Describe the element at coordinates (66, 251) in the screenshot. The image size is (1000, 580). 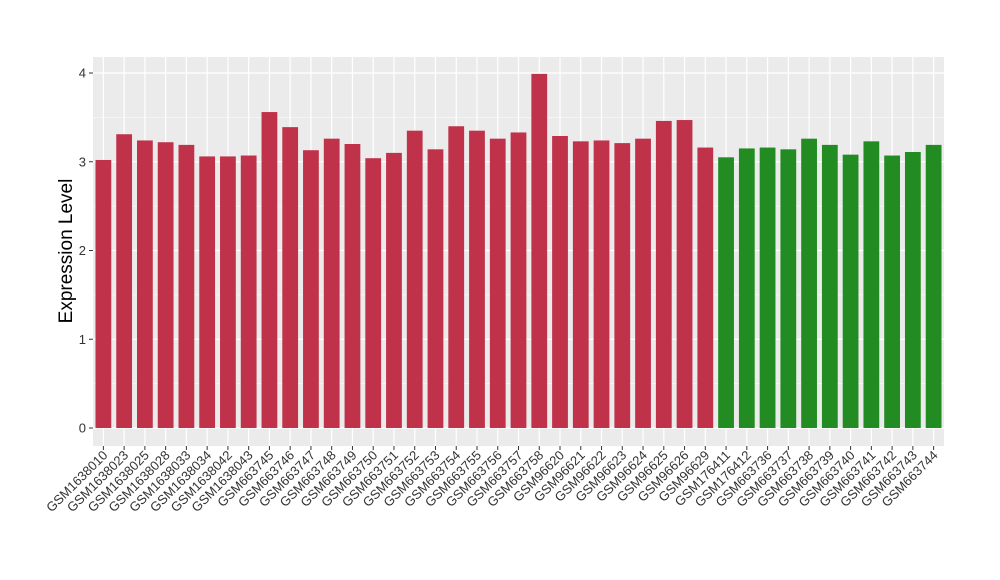
I see `y-axis-title: Expression Level` at that location.